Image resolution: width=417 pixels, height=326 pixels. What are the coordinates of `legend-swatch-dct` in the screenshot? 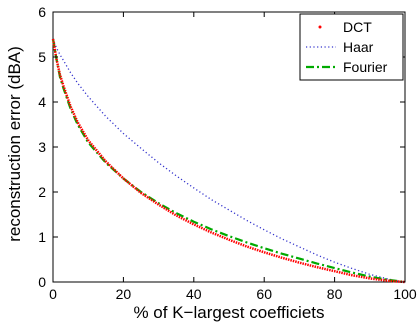 It's located at (320, 27).